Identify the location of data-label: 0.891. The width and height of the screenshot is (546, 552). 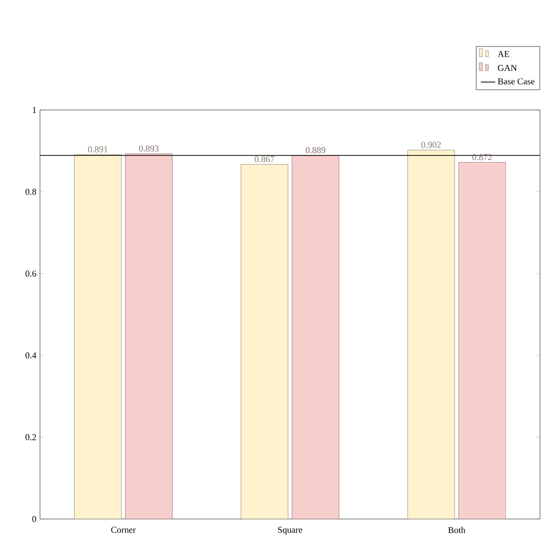
(98, 149).